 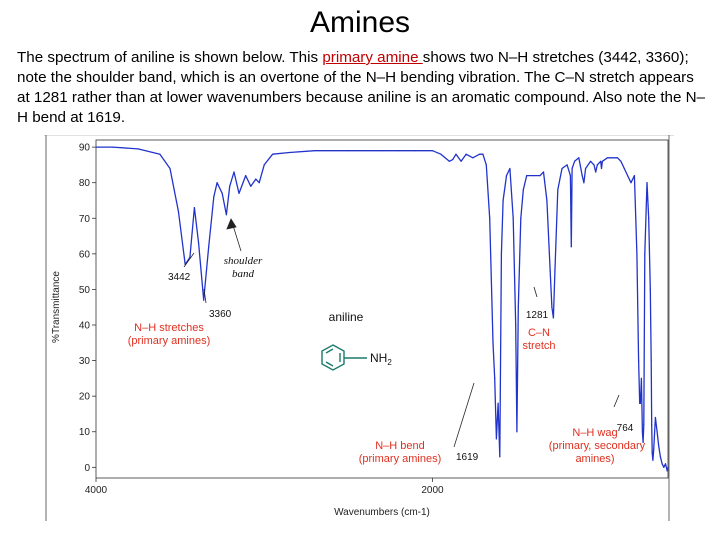 I want to click on peak-label-3442: 3442, so click(x=179, y=277).